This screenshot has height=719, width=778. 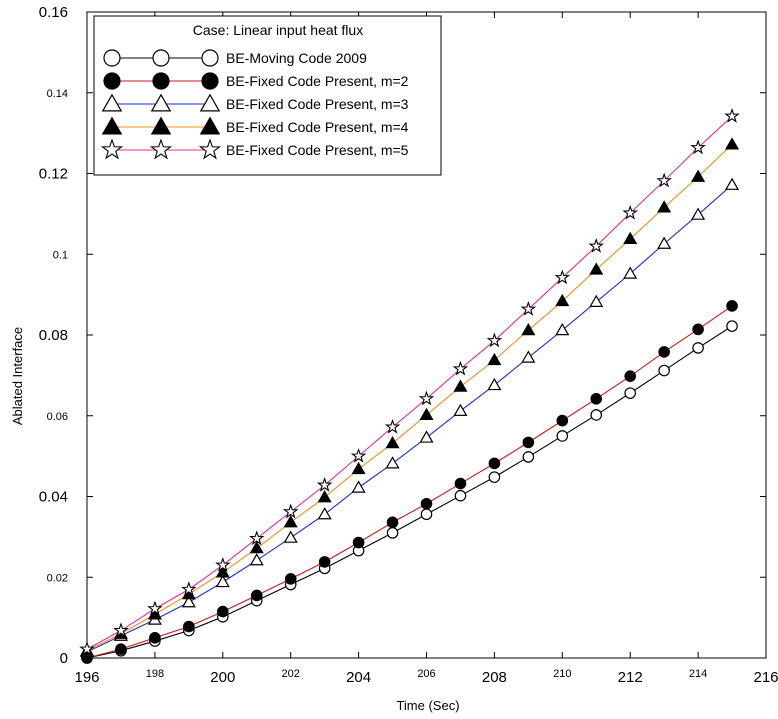 I want to click on legend-label-5: BE-Fixed Code Present, m=5, so click(x=317, y=150).